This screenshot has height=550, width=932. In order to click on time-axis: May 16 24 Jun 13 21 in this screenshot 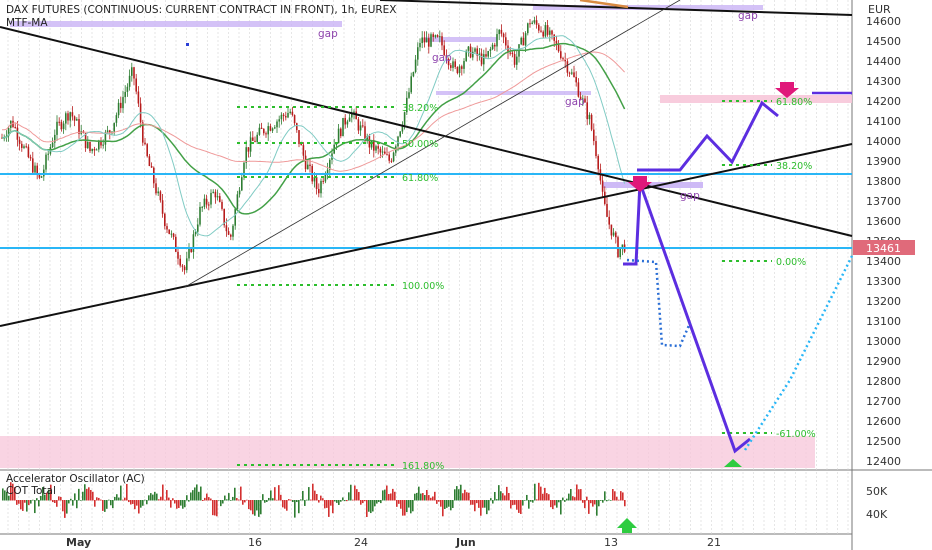, I will do `click(393, 542)`.